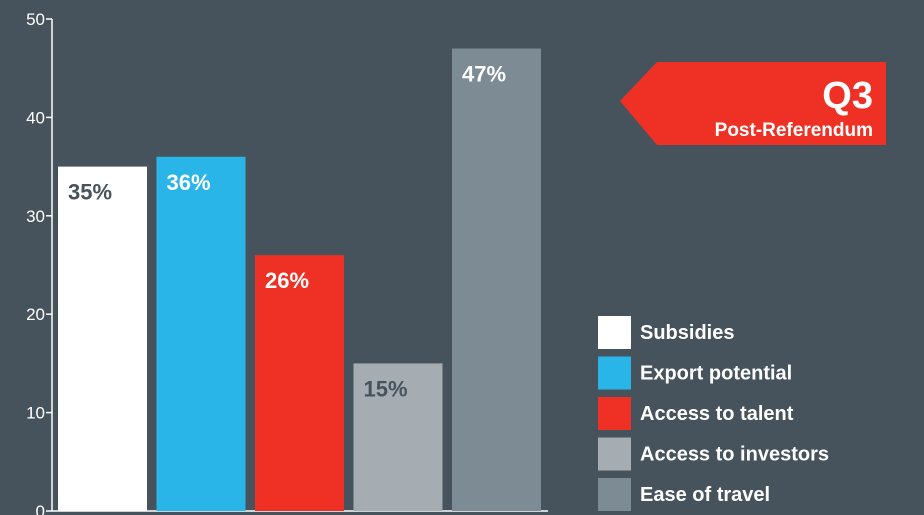  I want to click on legend-label-ease-of-travel: Ease of travel, so click(705, 495).